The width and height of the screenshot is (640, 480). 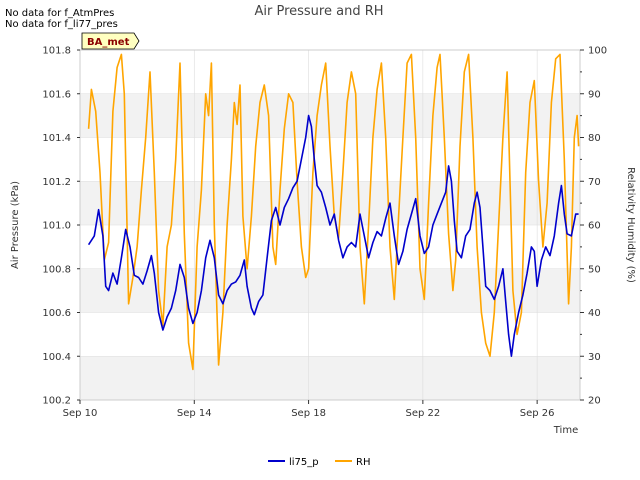 What do you see at coordinates (80, 413) in the screenshot?
I see `x-tick-label: Sep 10` at bounding box center [80, 413].